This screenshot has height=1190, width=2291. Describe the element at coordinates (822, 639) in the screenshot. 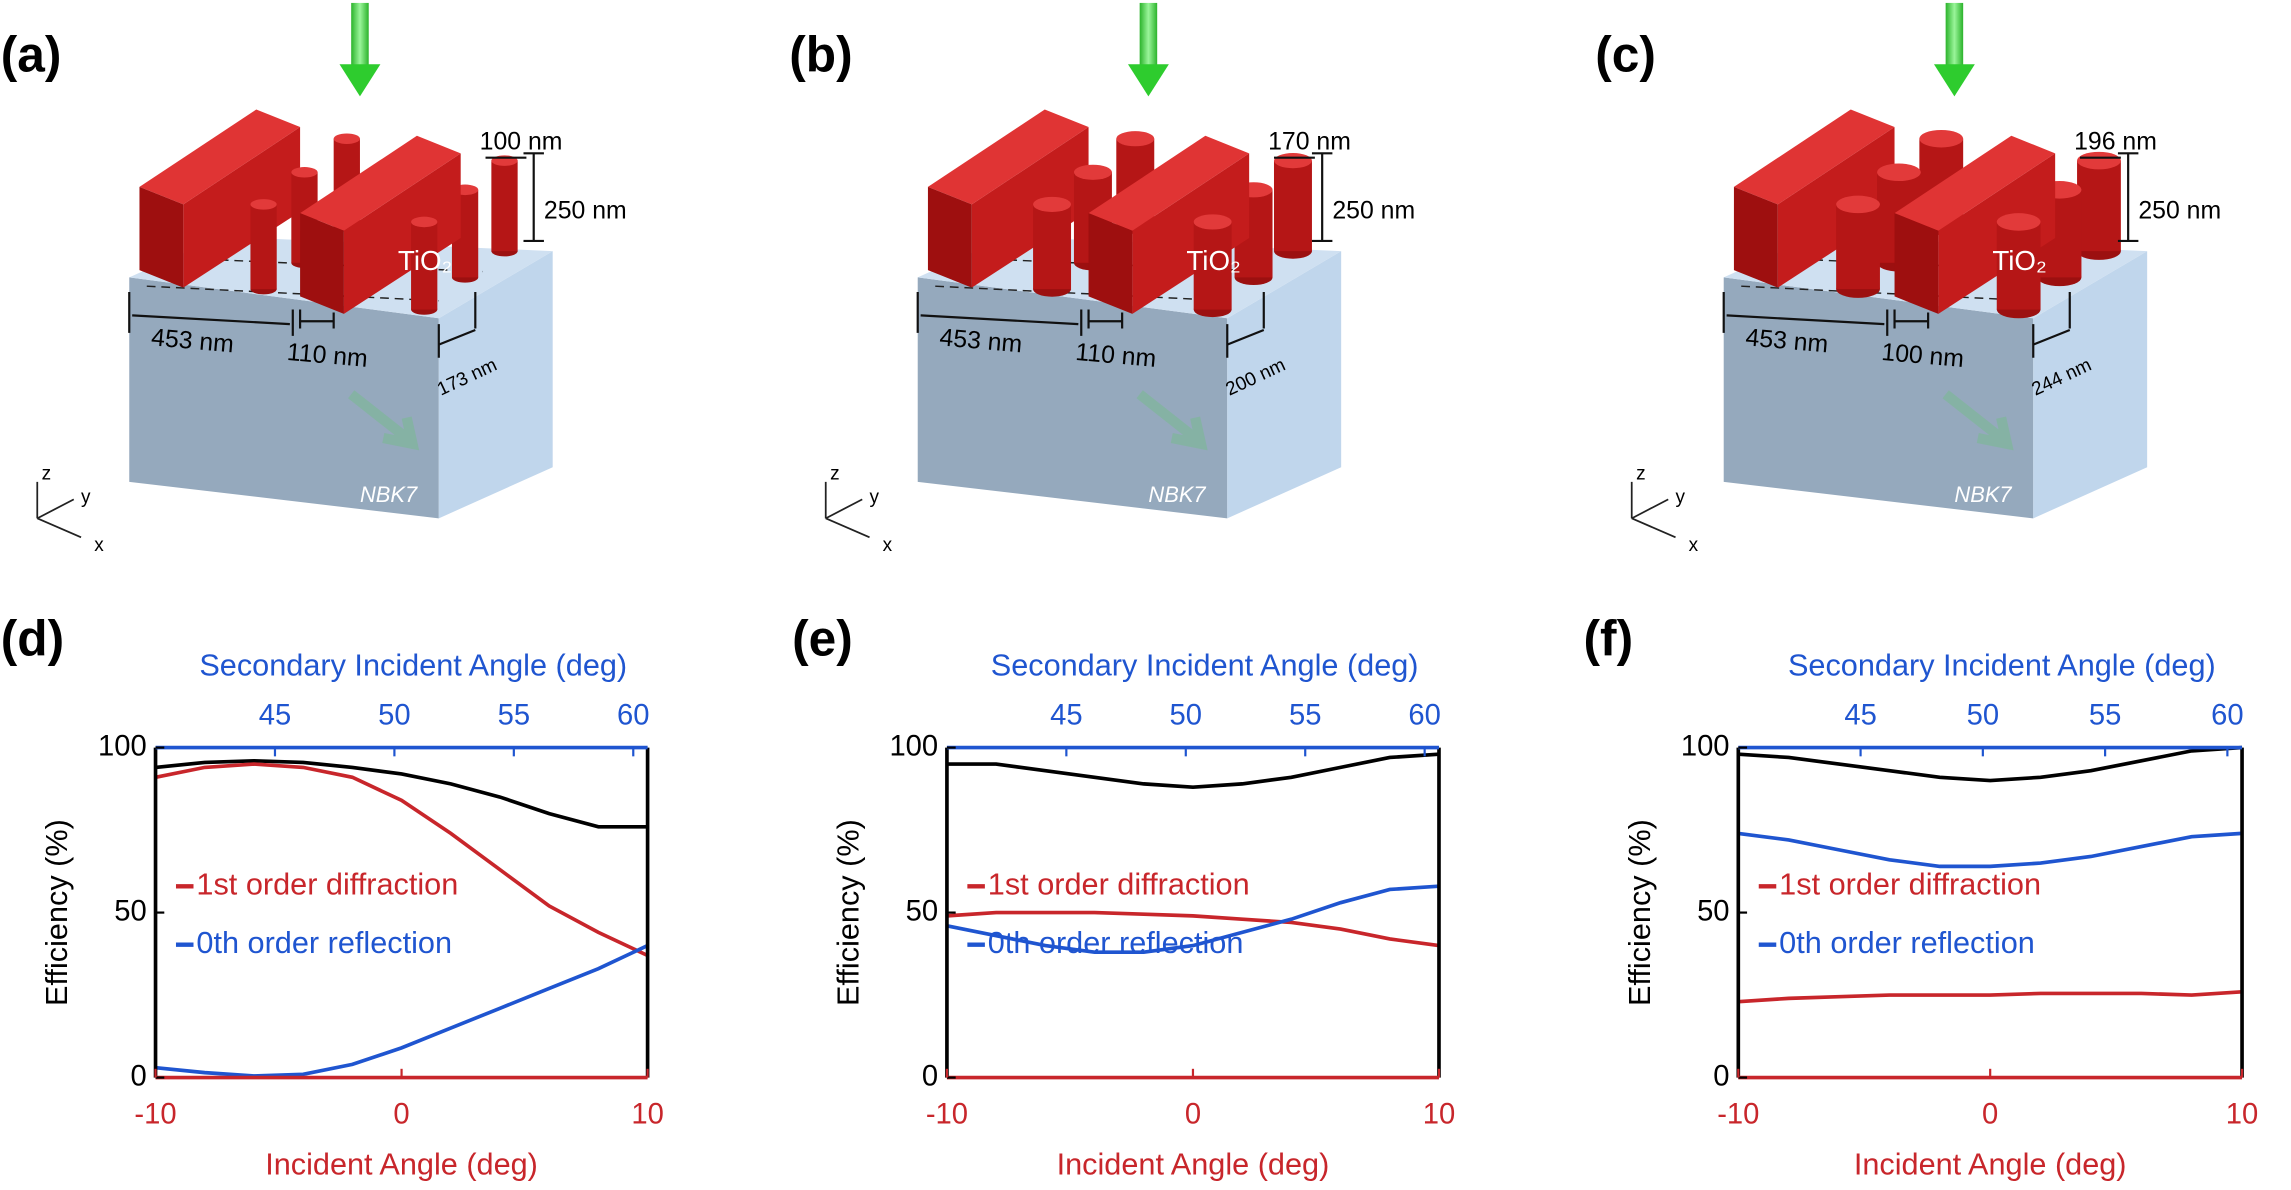

I see `panel-label: (e)` at that location.